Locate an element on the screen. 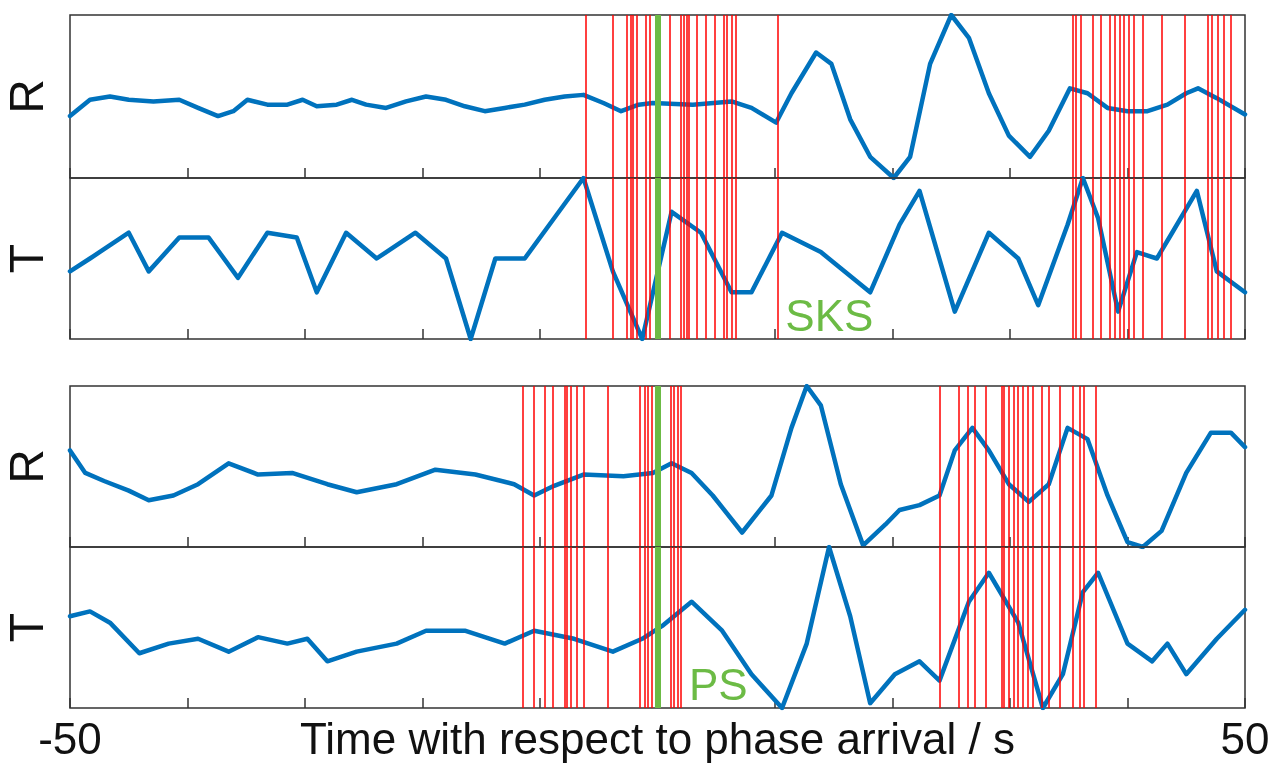  x-tick-label: -50 is located at coordinates (70, 738).